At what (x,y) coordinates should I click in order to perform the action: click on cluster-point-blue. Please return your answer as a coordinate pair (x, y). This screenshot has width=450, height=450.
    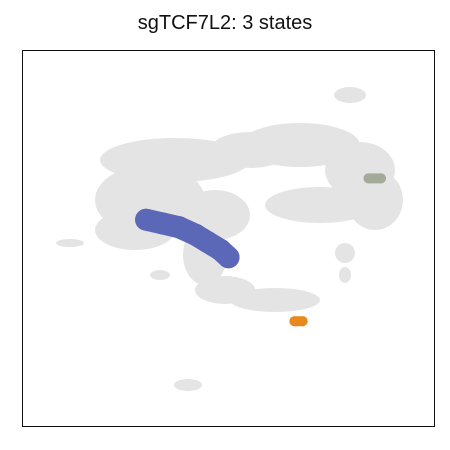
    Looking at the image, I should click on (228, 257).